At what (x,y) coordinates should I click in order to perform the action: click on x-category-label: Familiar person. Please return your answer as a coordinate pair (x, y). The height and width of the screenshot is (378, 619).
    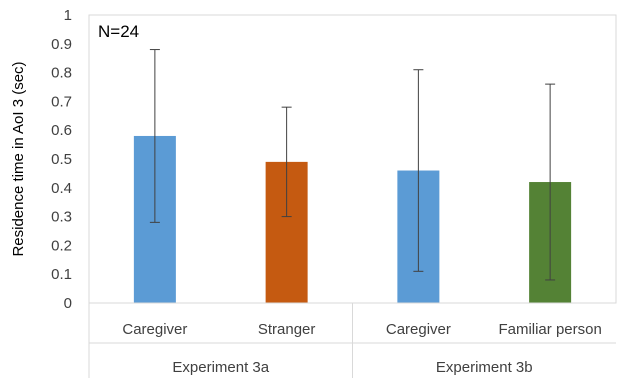
    Looking at the image, I should click on (549, 329).